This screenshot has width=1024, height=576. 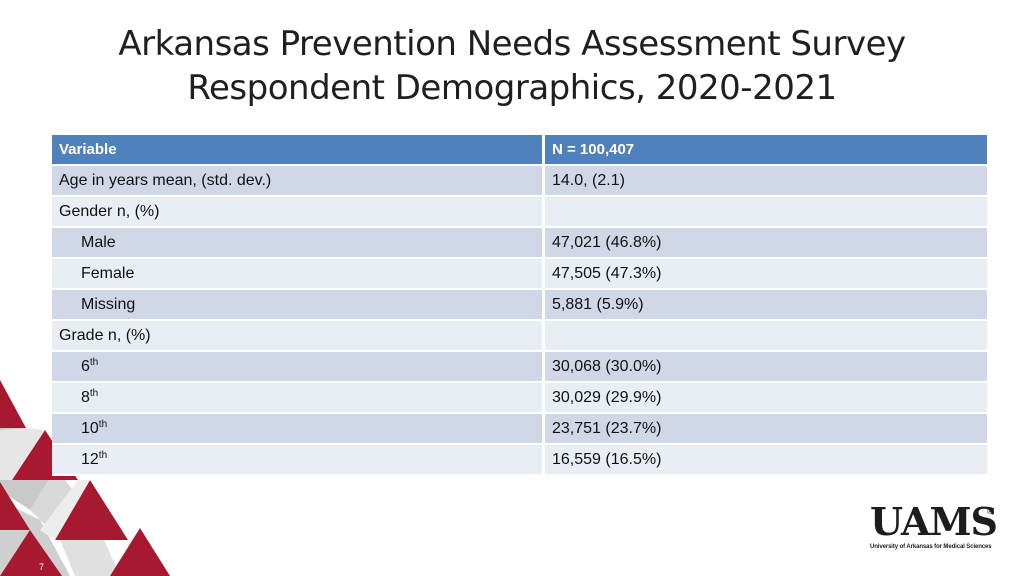 I want to click on table-row: Gender n, (%), so click(x=519, y=212).